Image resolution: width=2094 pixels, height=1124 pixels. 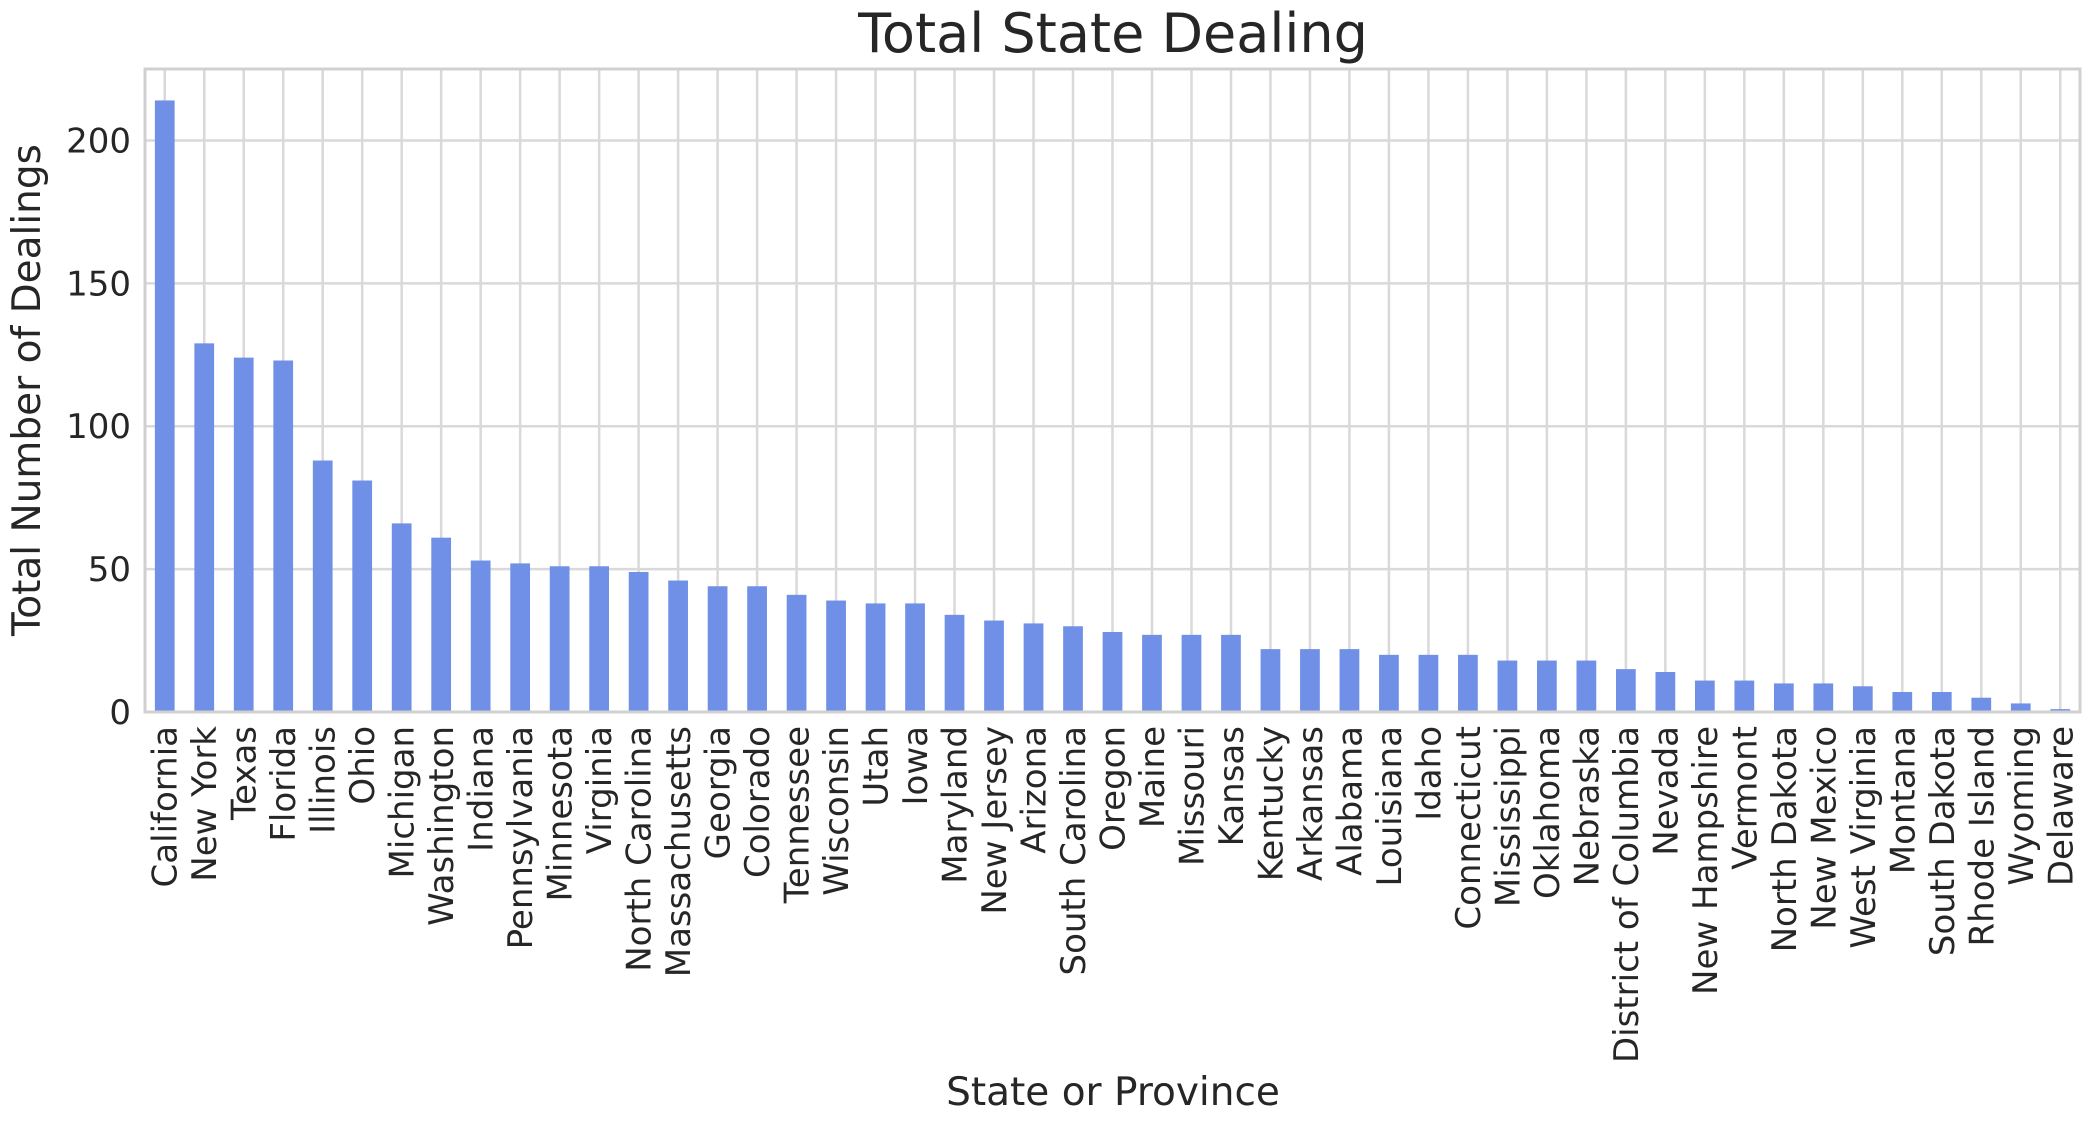 I want to click on y-tick-label: 150, so click(x=98, y=284).